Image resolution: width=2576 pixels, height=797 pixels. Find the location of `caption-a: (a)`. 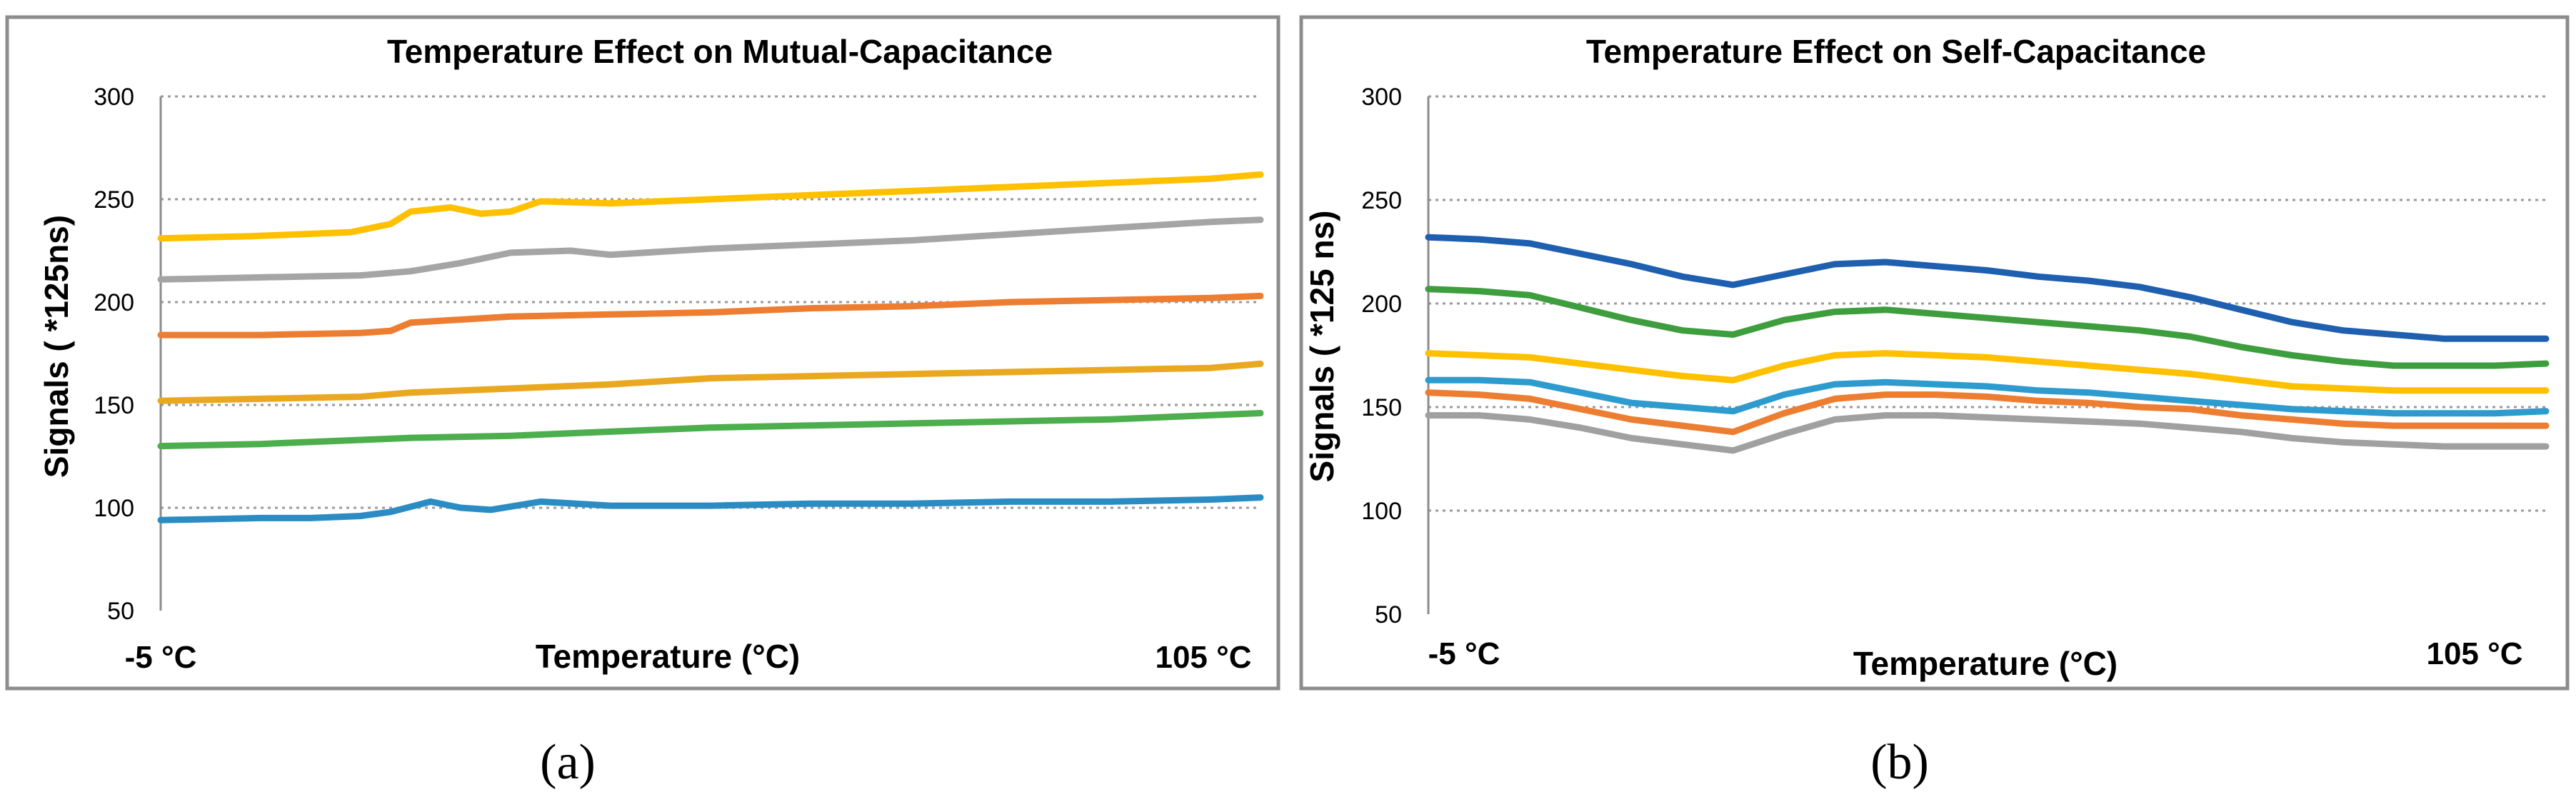

caption-a: (a) is located at coordinates (568, 762).